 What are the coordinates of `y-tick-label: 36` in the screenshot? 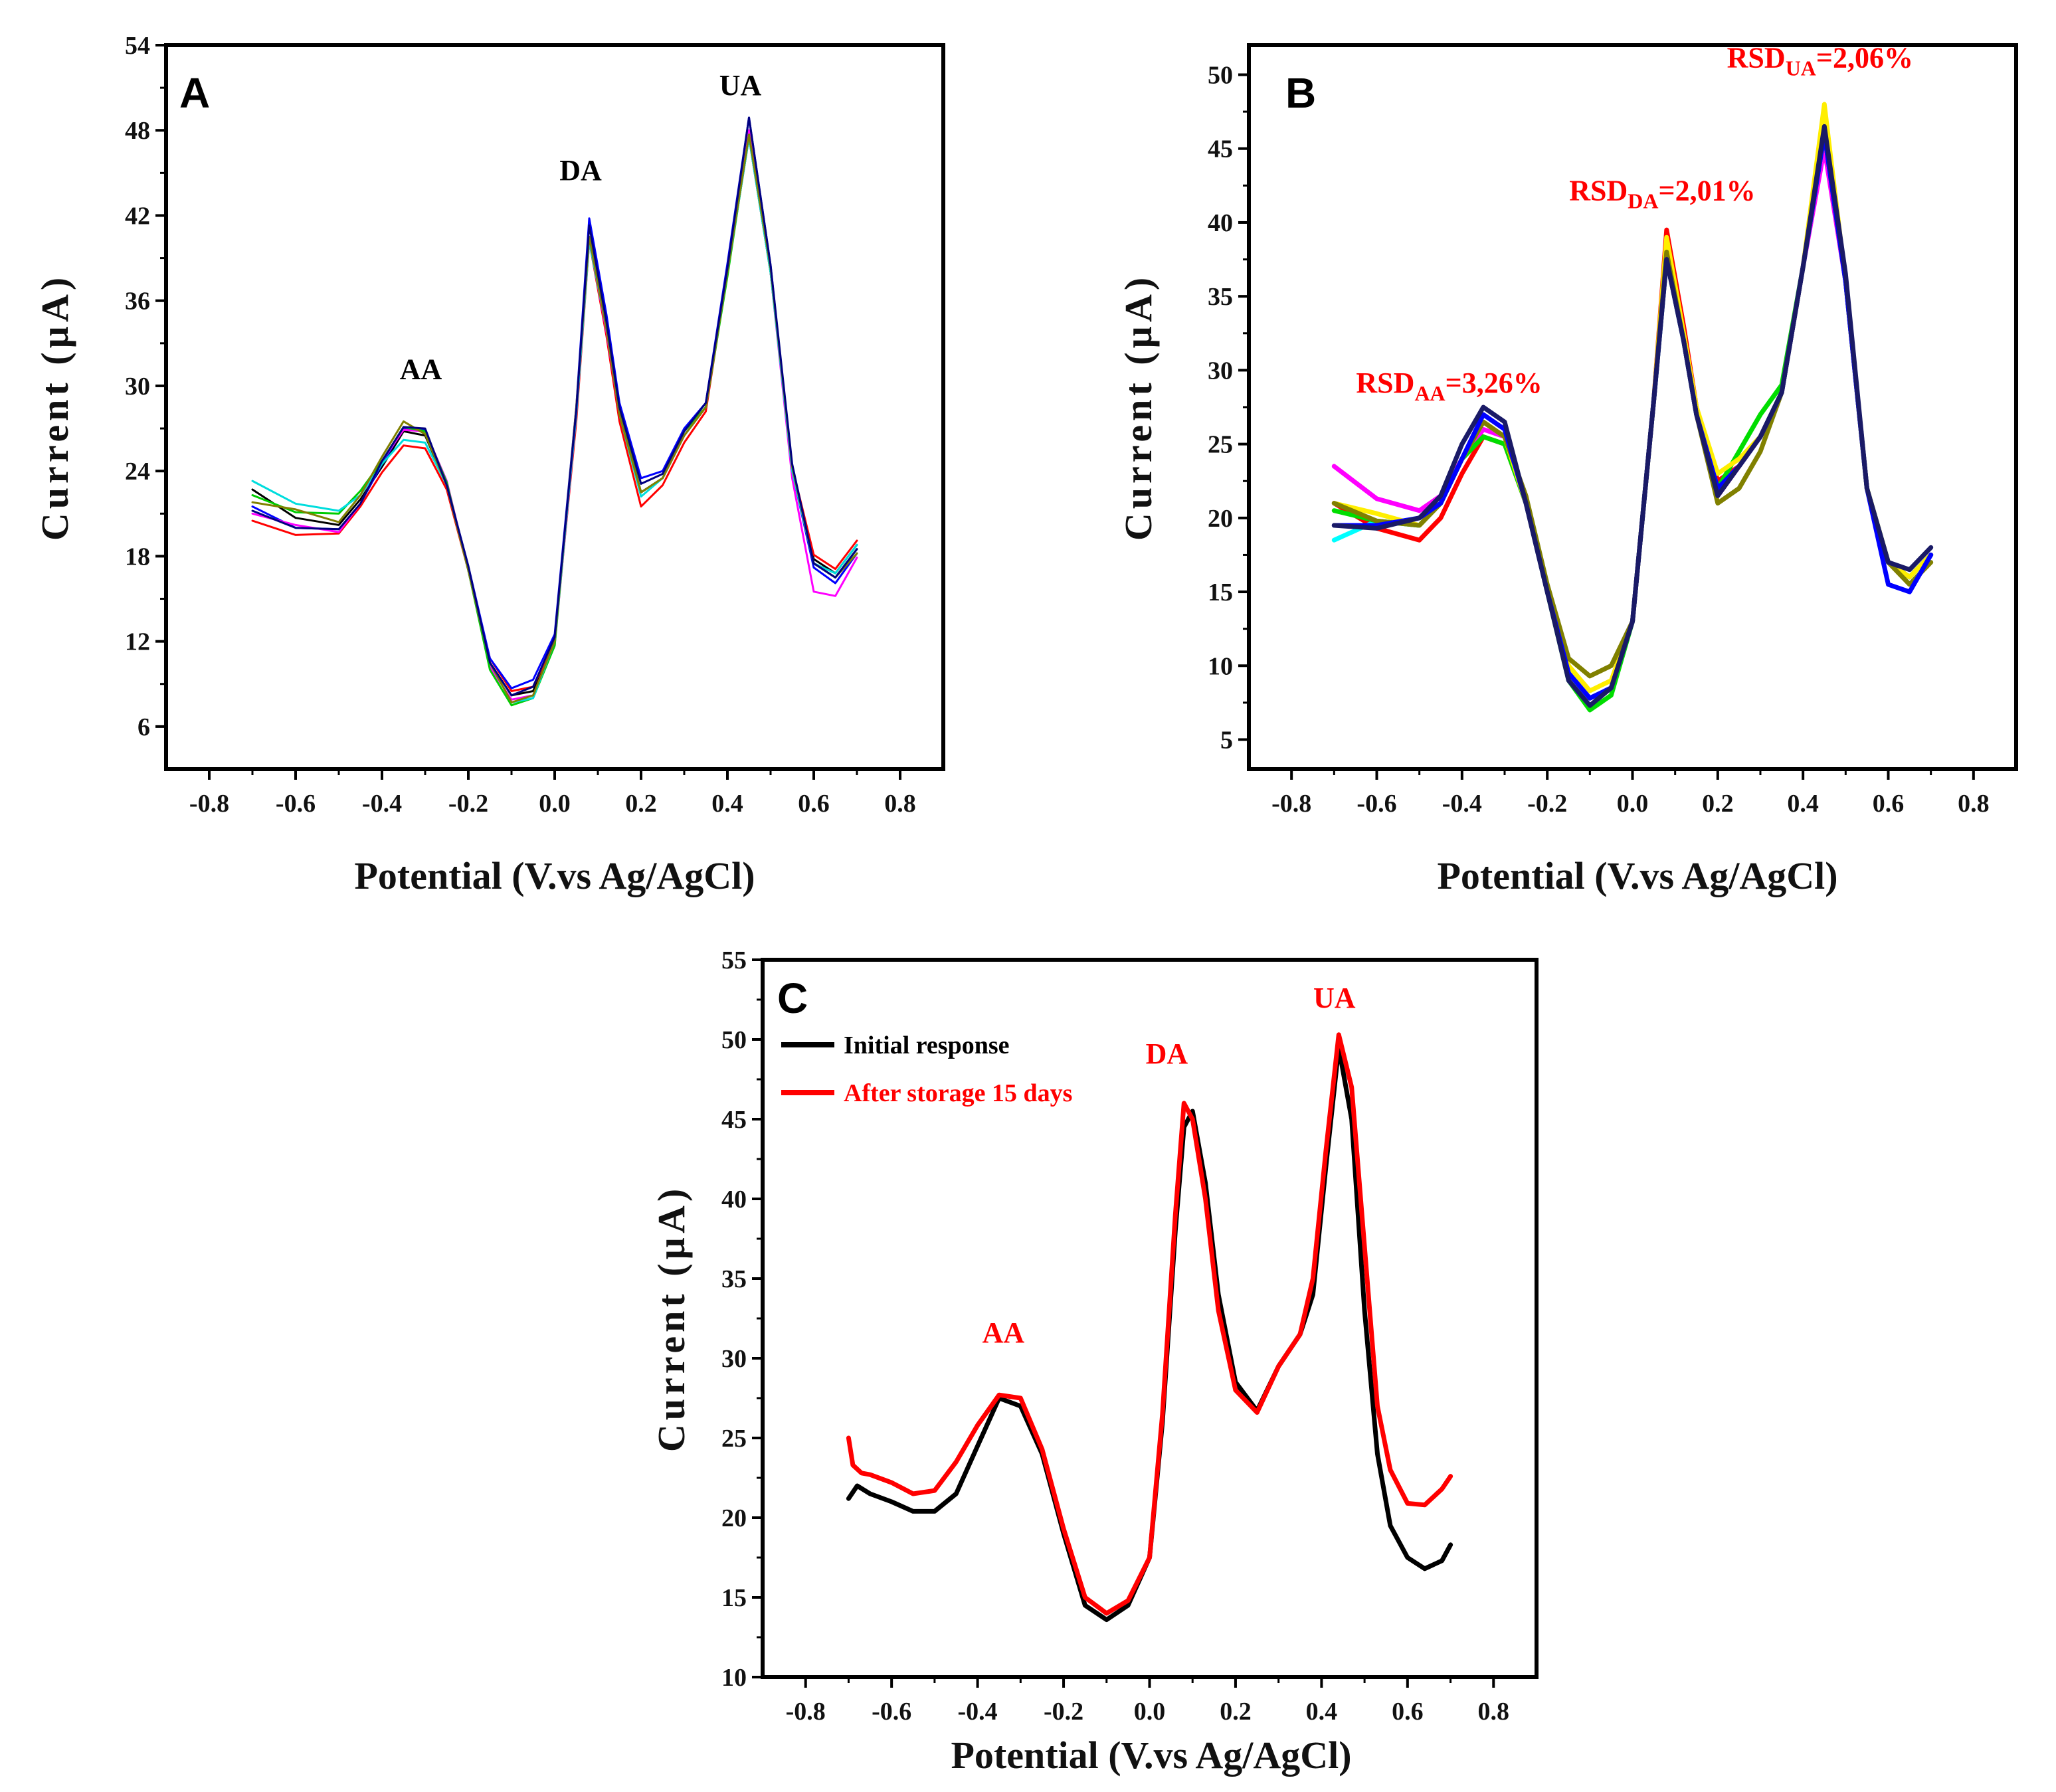 It's located at (137, 301).